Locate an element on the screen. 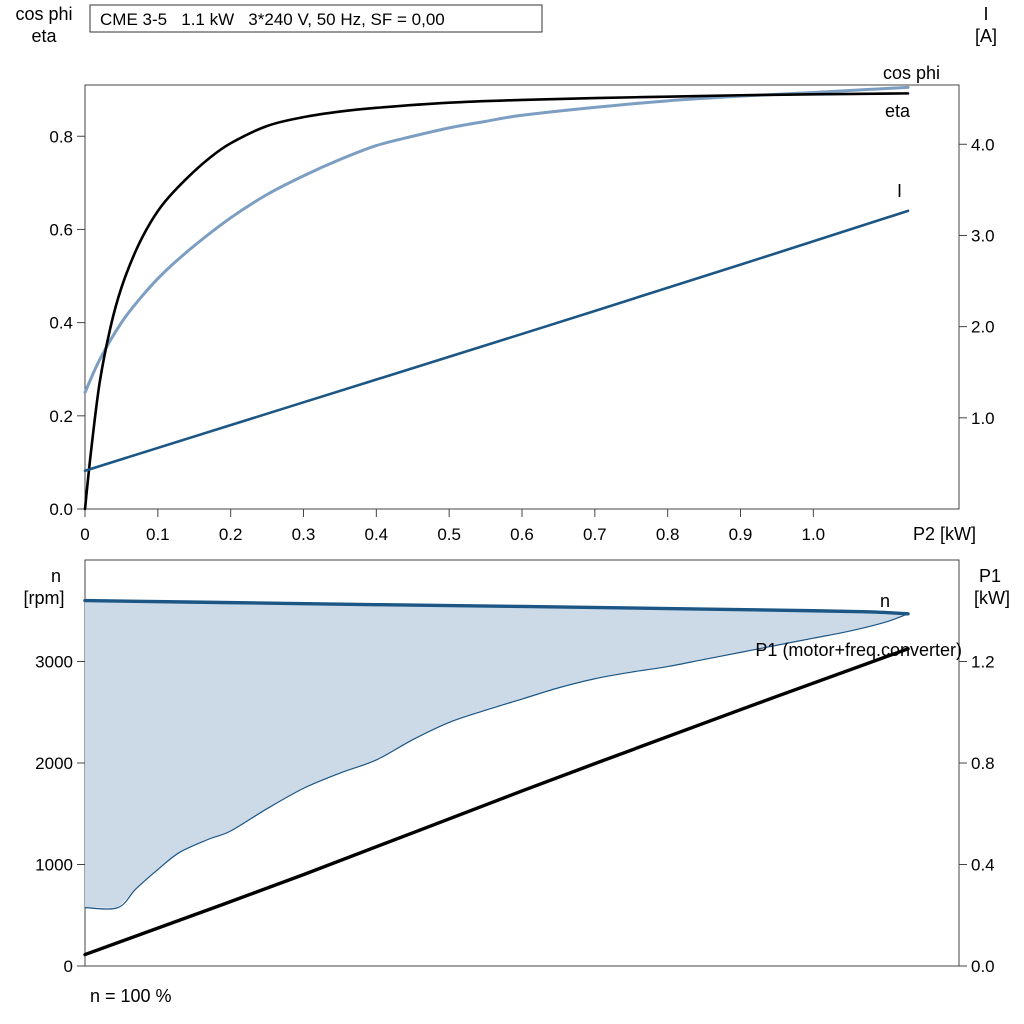 This screenshot has height=1024, width=1024. curve-n is located at coordinates (496, 607).